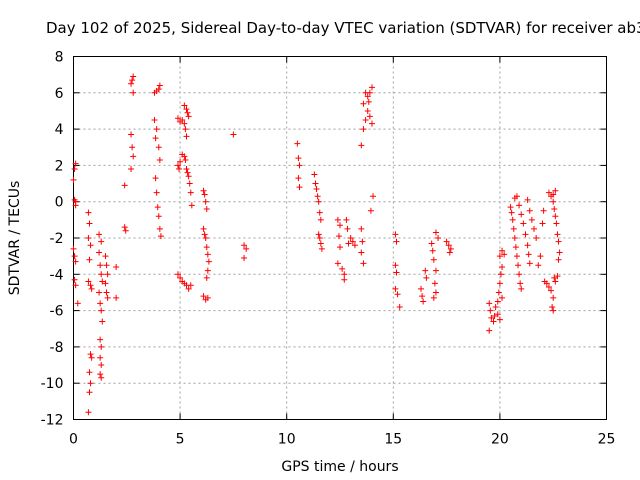 The image size is (640, 480). I want to click on x-tick-label: 5, so click(180, 440).